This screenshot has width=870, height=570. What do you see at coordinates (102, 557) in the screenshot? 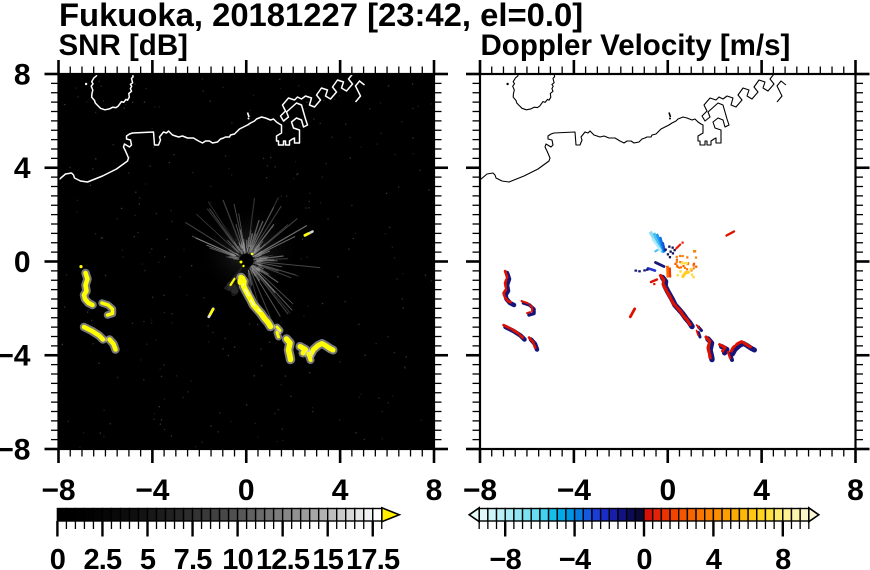
I see `svg-text: 2.5` at bounding box center [102, 557].